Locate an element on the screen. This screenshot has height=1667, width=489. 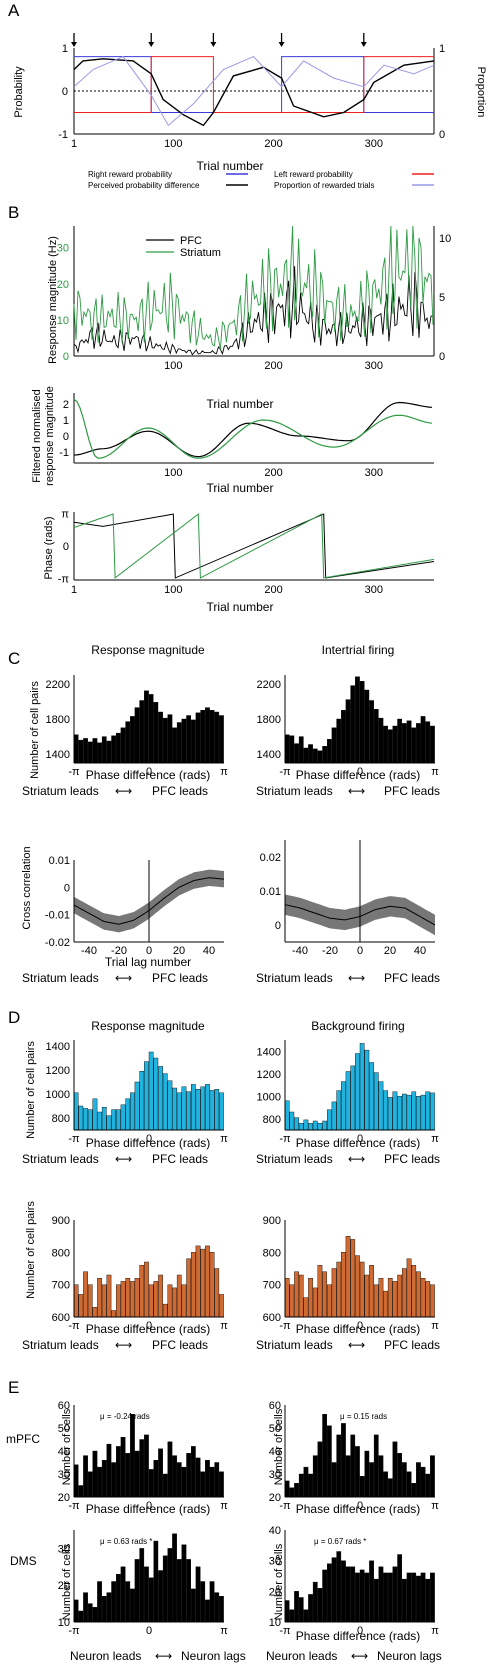
panel-d-top-right-pfc-leads: PFC leads is located at coordinates (412, 1159).